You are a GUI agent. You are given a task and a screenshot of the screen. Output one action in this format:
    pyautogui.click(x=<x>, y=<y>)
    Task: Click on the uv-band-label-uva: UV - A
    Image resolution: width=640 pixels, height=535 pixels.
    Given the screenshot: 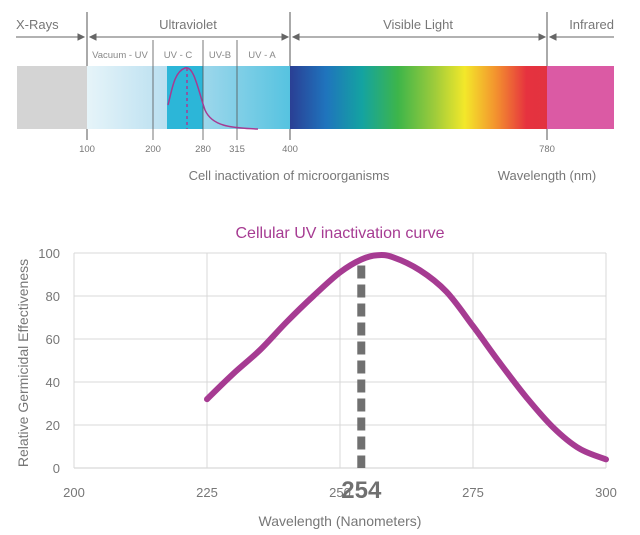 What is the action you would take?
    pyautogui.click(x=262, y=55)
    